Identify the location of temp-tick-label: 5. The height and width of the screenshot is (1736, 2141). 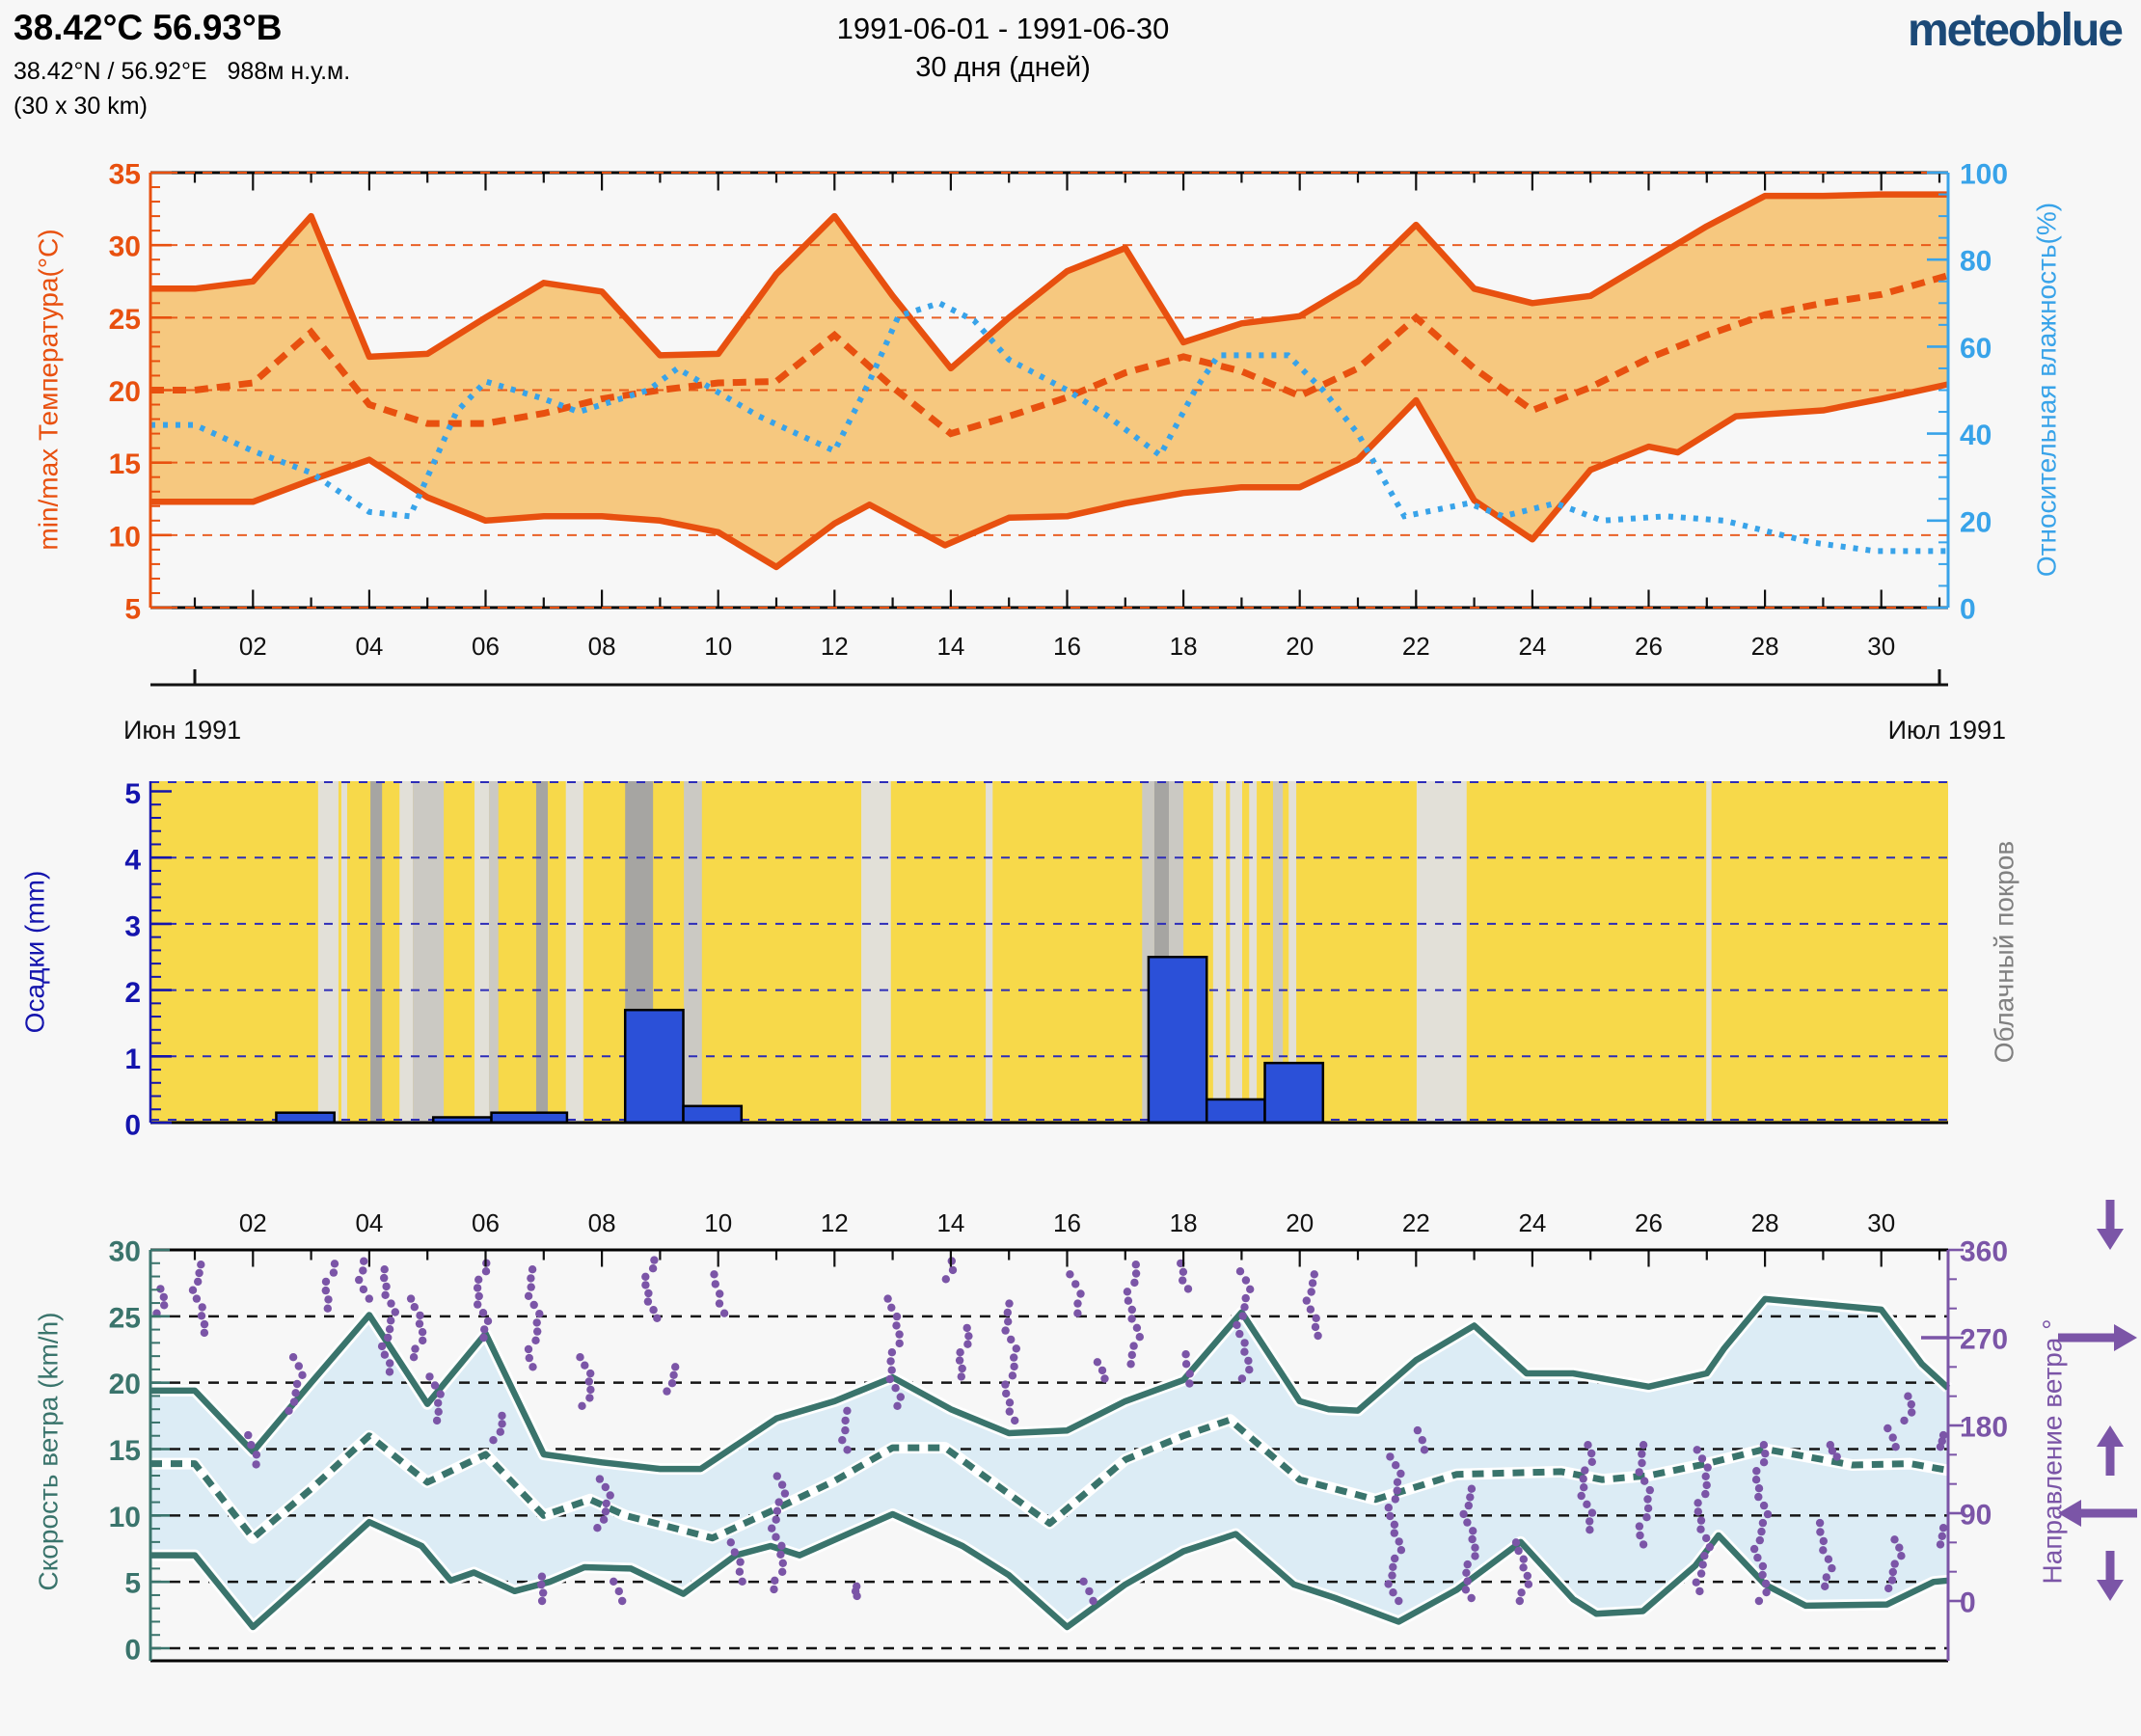
(132, 610).